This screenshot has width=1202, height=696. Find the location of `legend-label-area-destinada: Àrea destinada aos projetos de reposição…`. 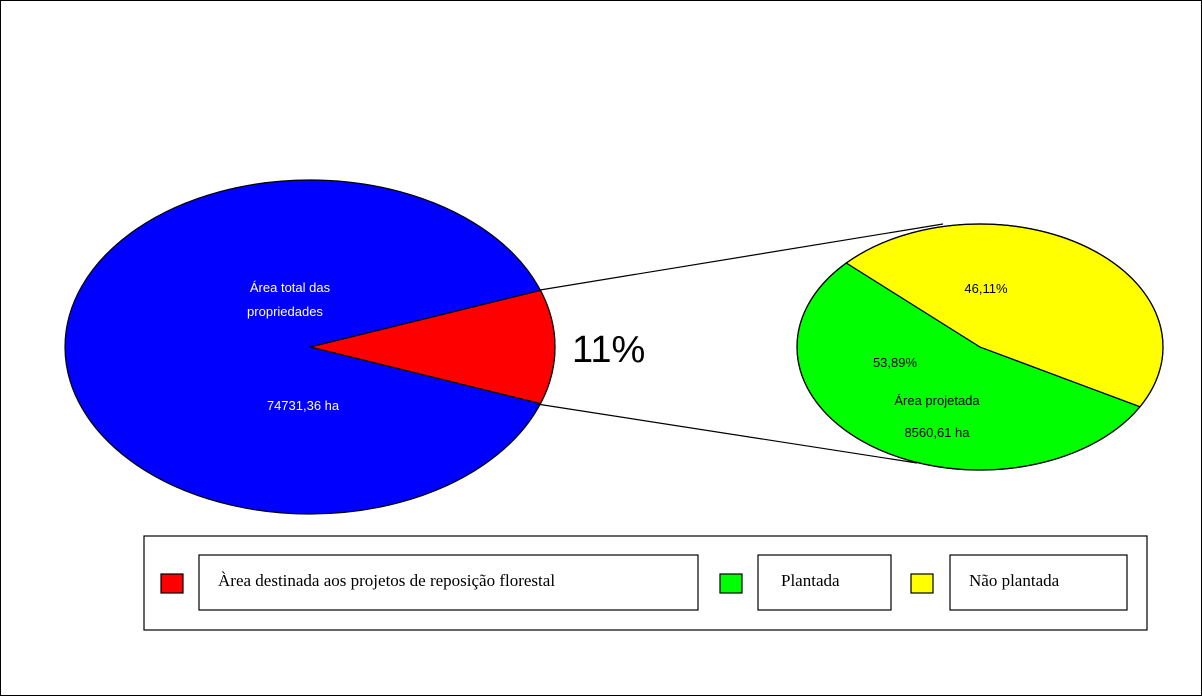

legend-label-area-destinada: Àrea destinada aos projetos de reposição… is located at coordinates (386, 580).